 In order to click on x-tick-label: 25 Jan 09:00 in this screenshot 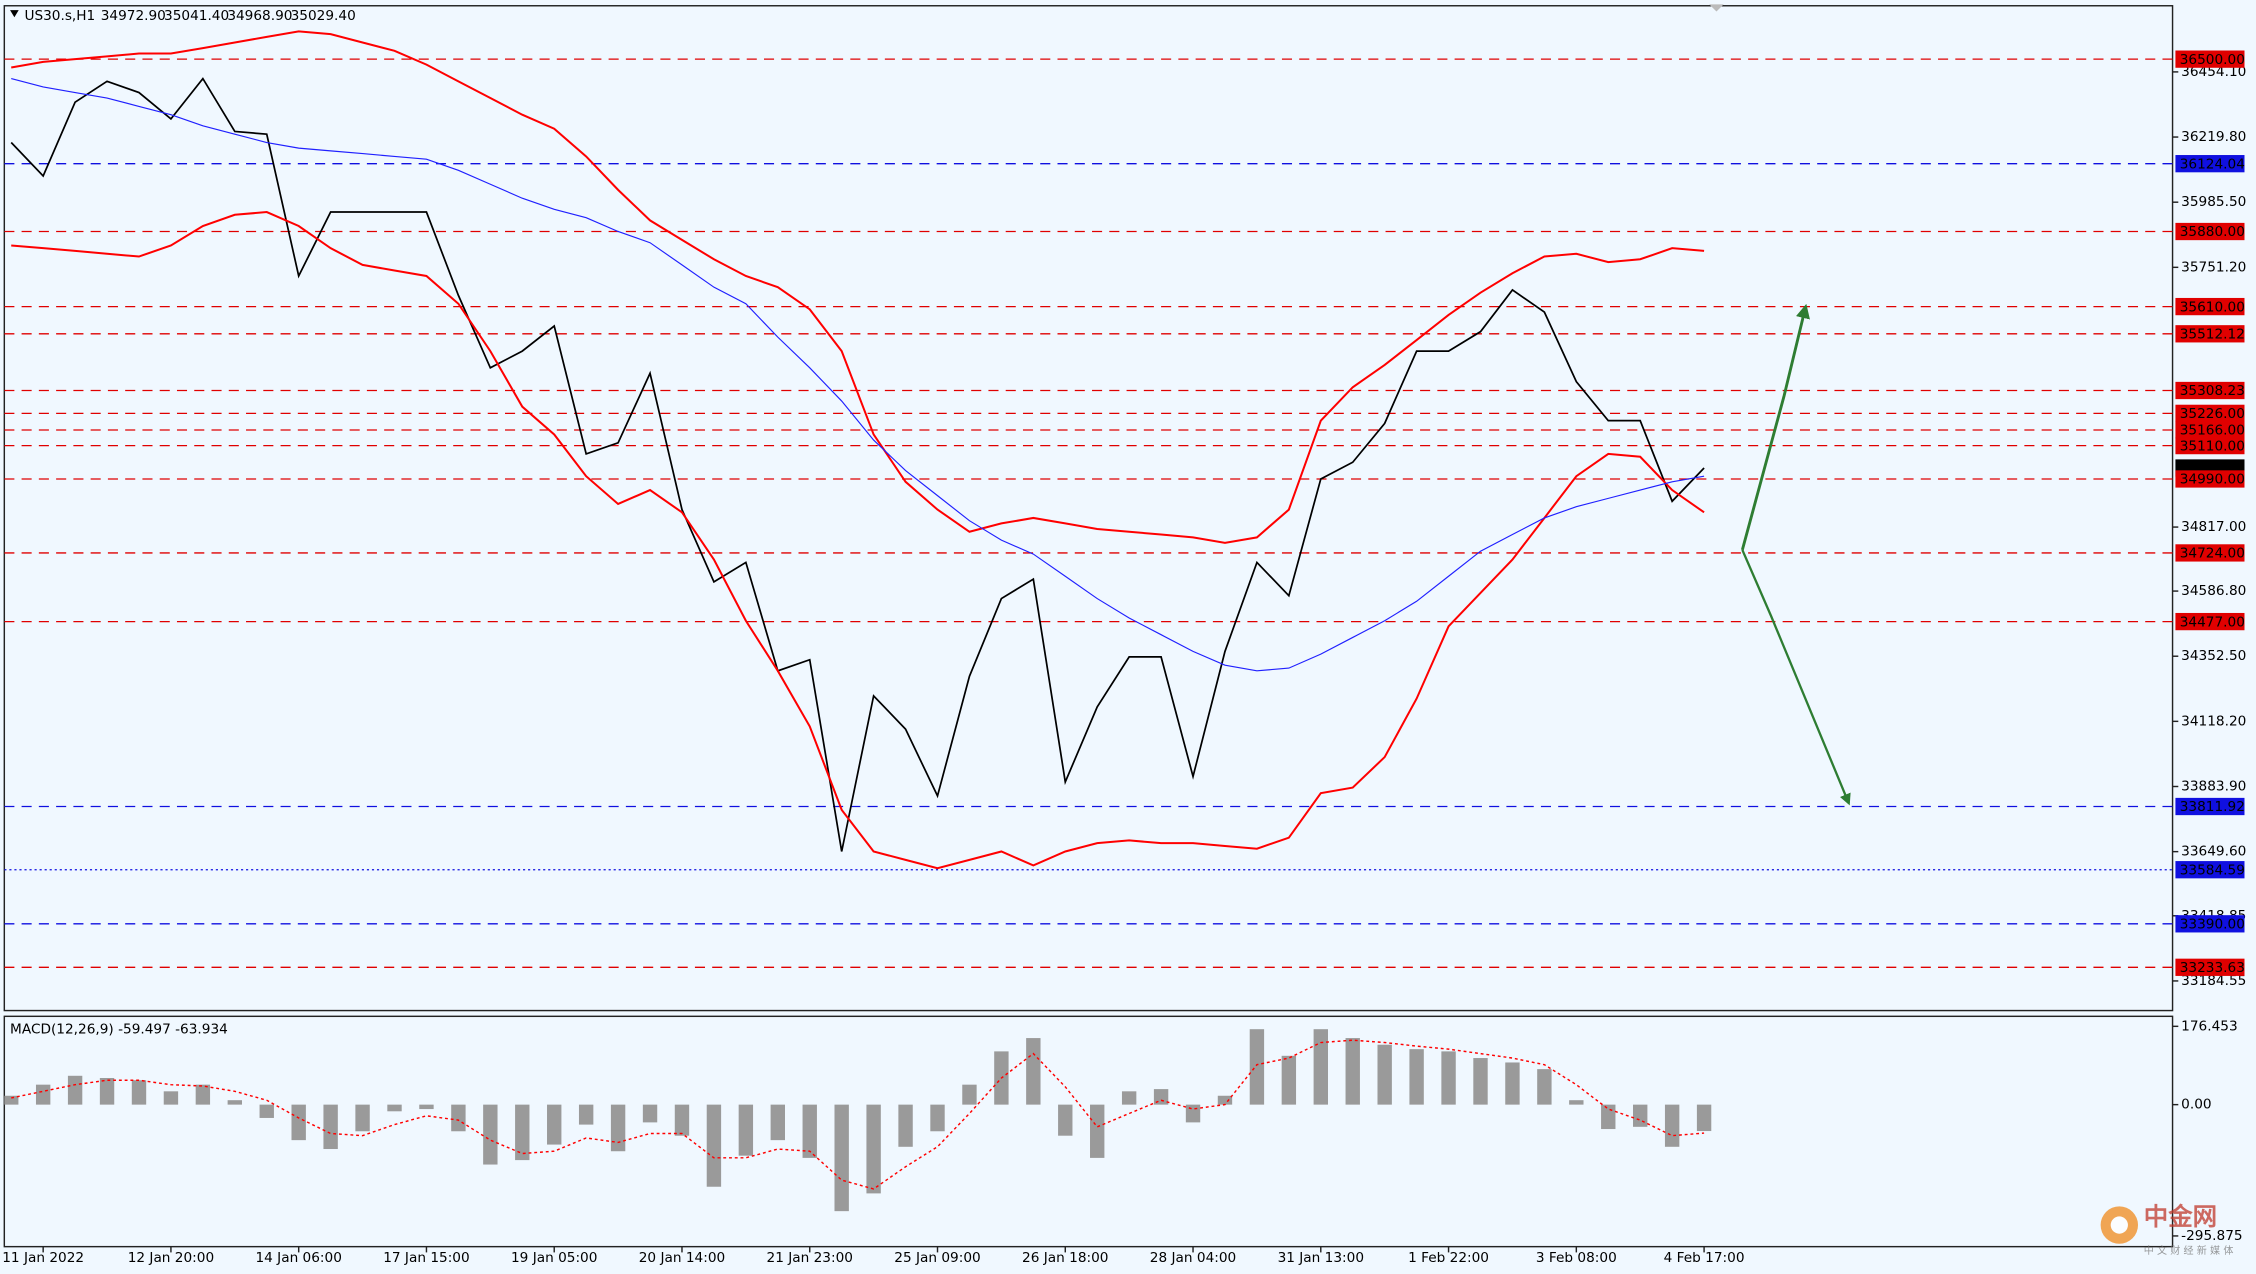, I will do `click(937, 1258)`.